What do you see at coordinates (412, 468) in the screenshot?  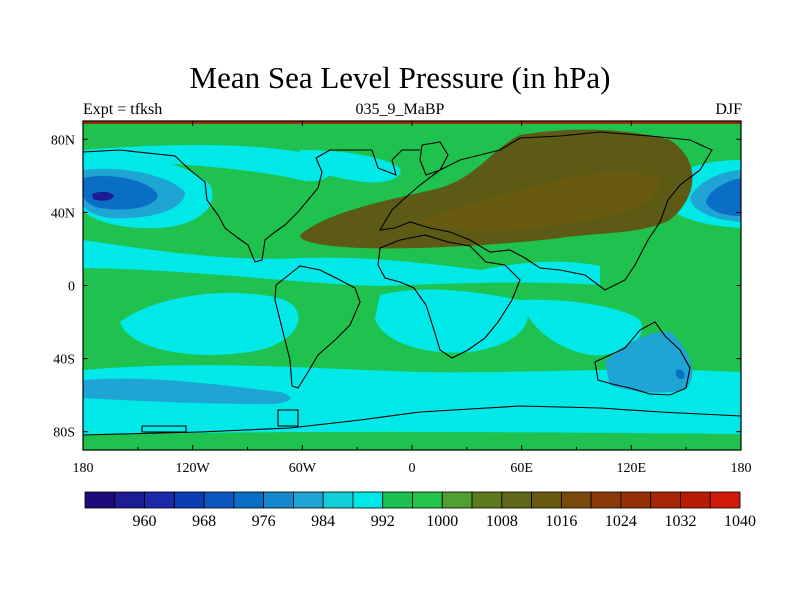 I see `x-tick-label: 0` at bounding box center [412, 468].